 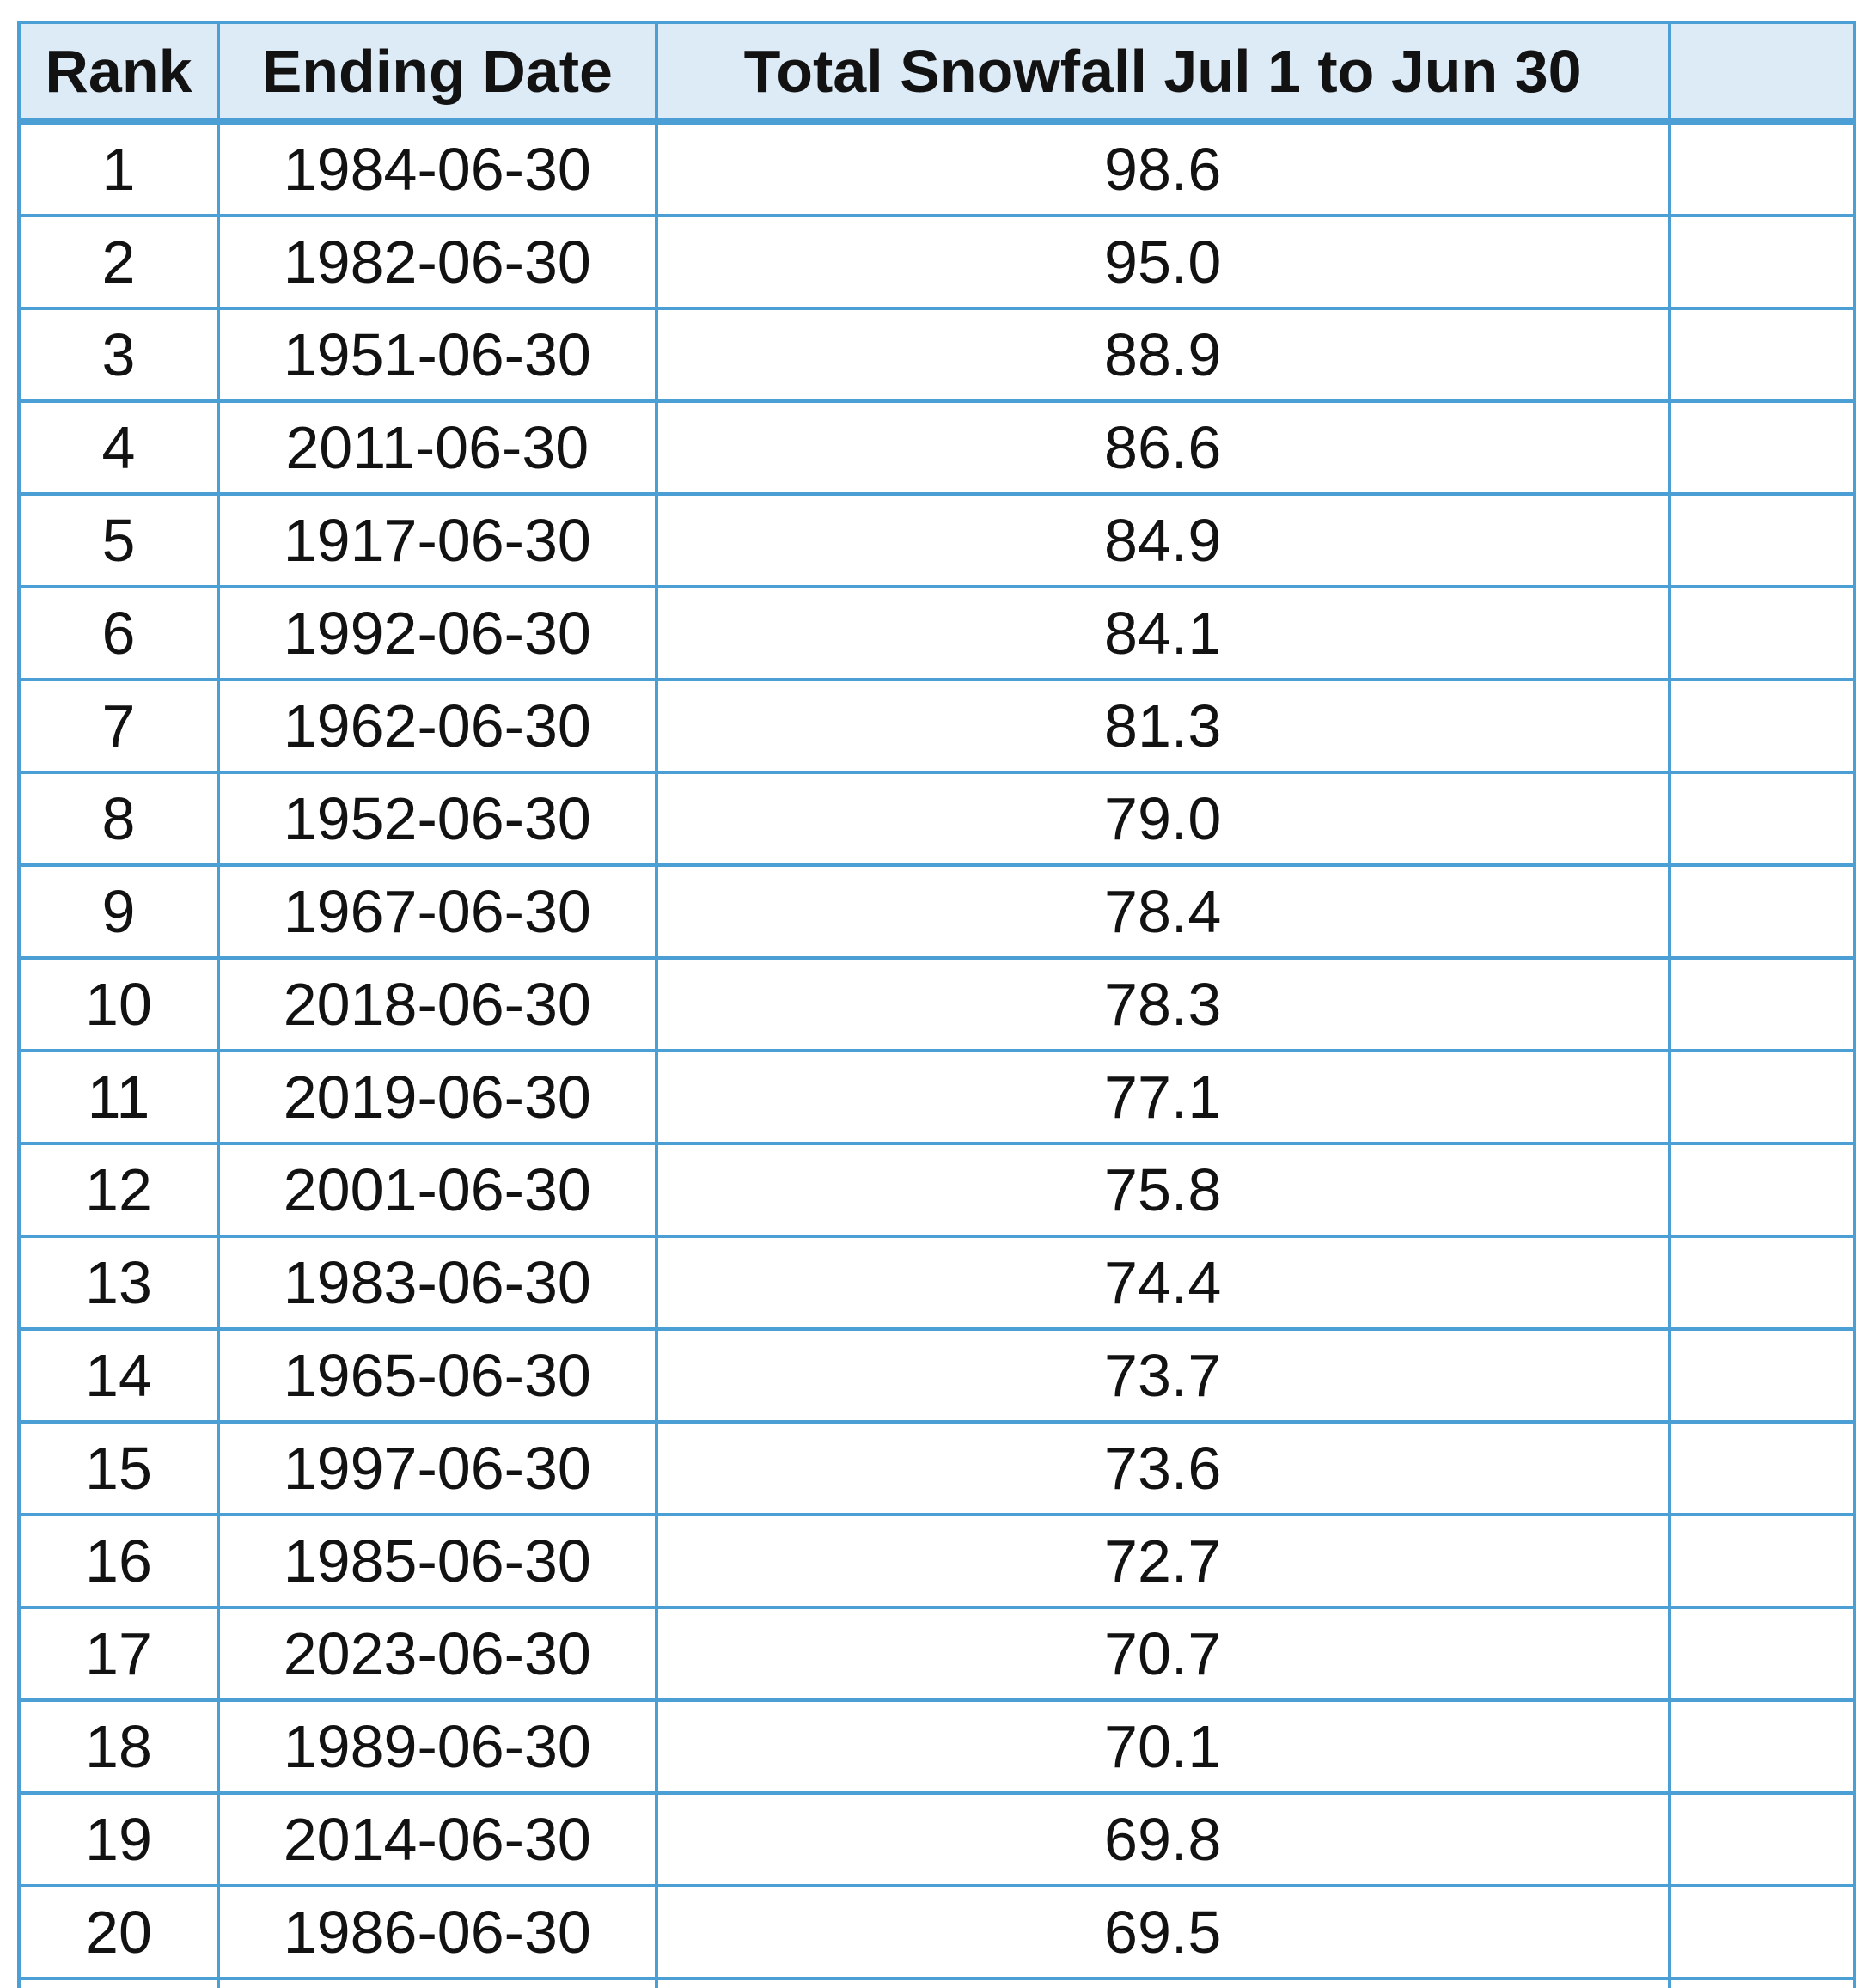 What do you see at coordinates (118, 1561) in the screenshot?
I see `rank-cell: 16` at bounding box center [118, 1561].